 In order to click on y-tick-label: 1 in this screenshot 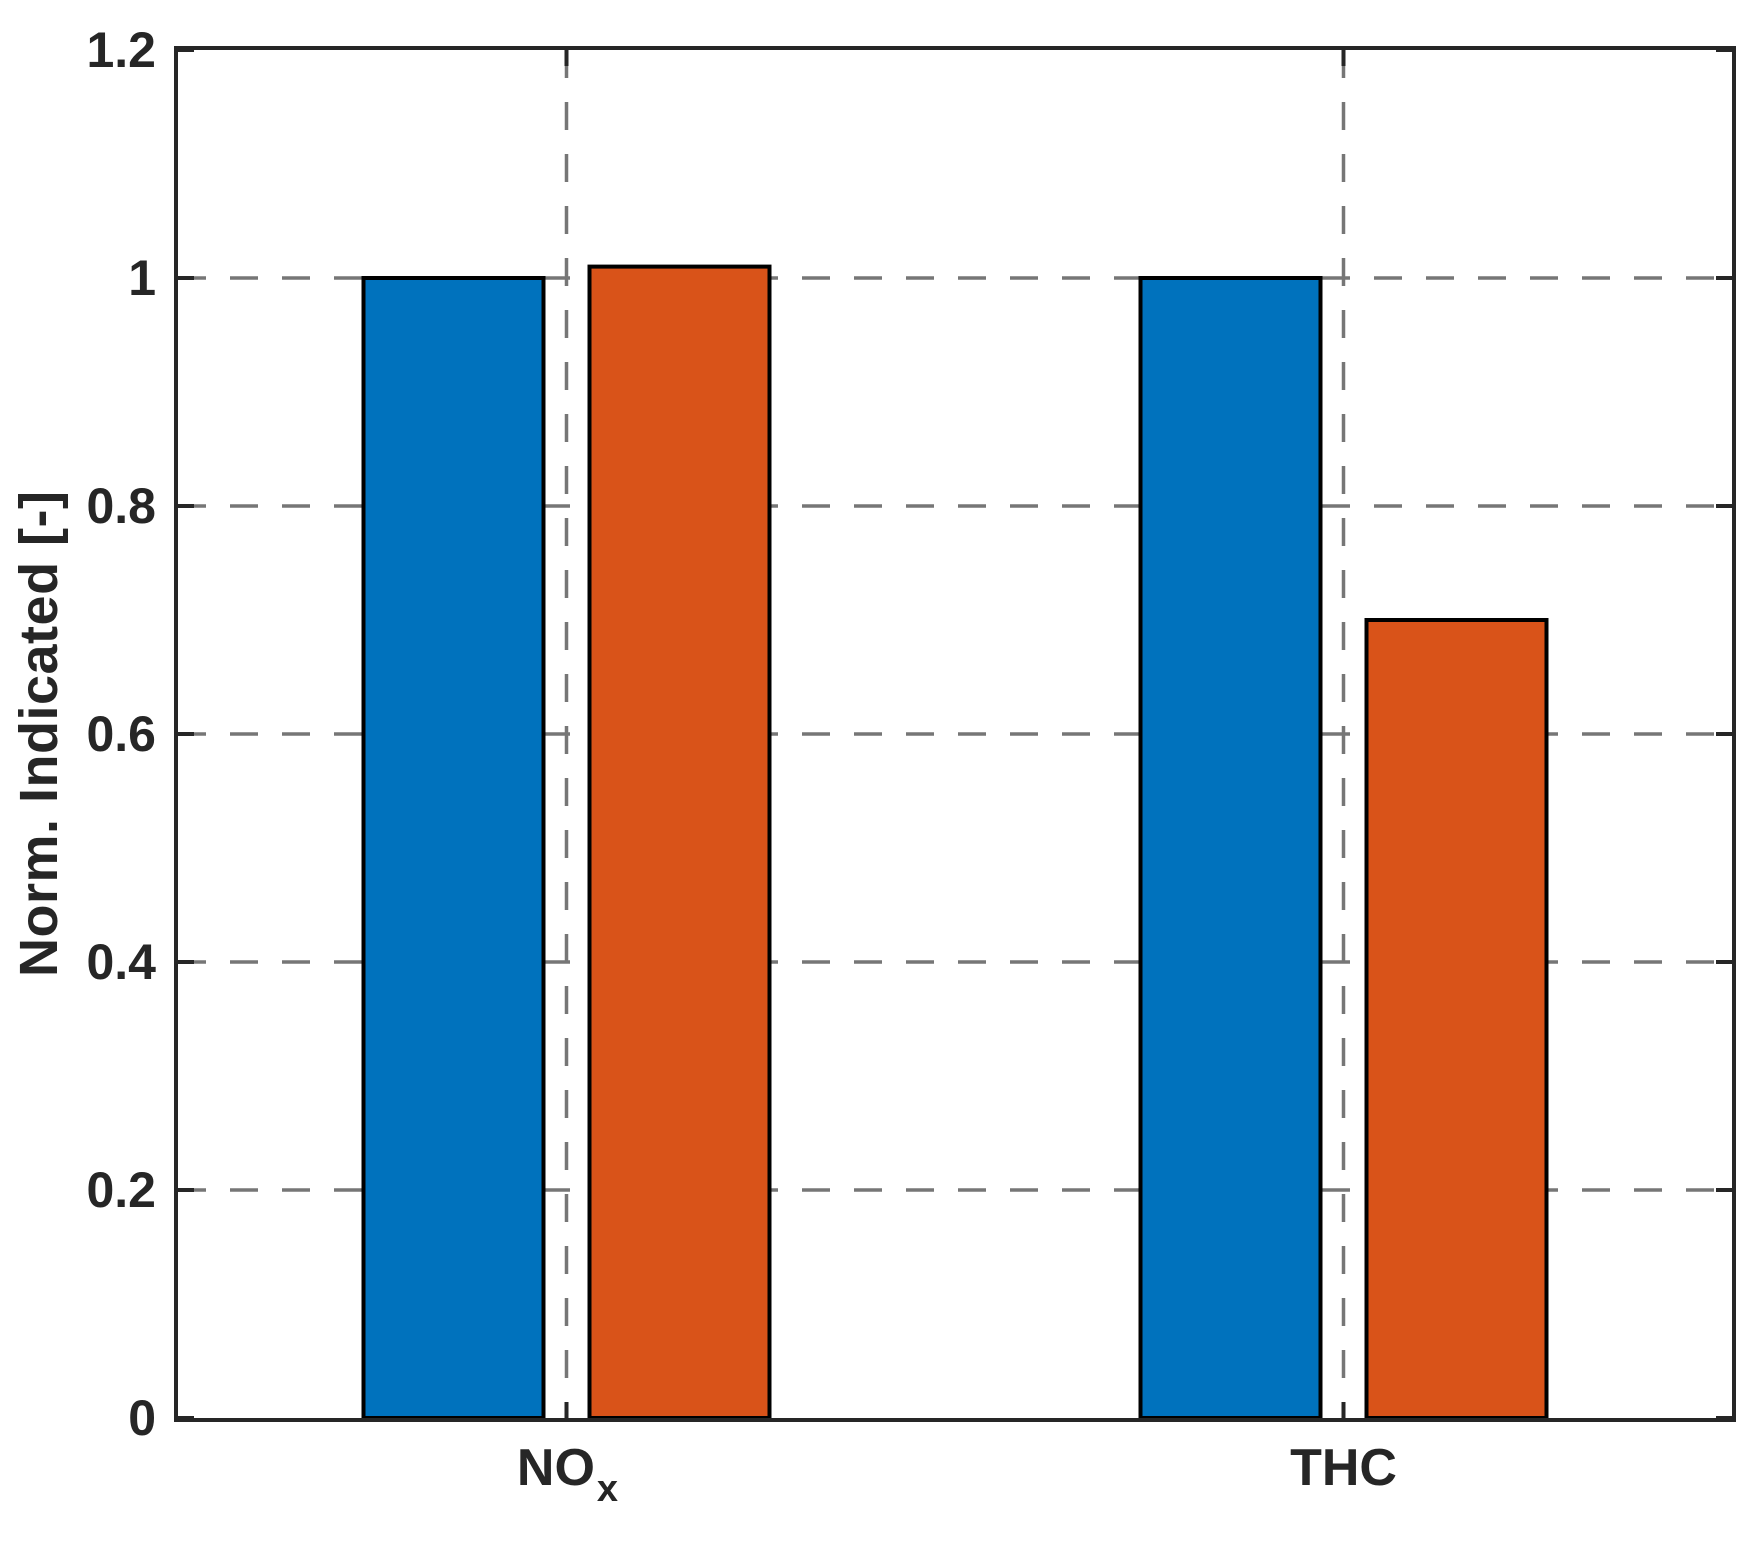, I will do `click(142, 278)`.